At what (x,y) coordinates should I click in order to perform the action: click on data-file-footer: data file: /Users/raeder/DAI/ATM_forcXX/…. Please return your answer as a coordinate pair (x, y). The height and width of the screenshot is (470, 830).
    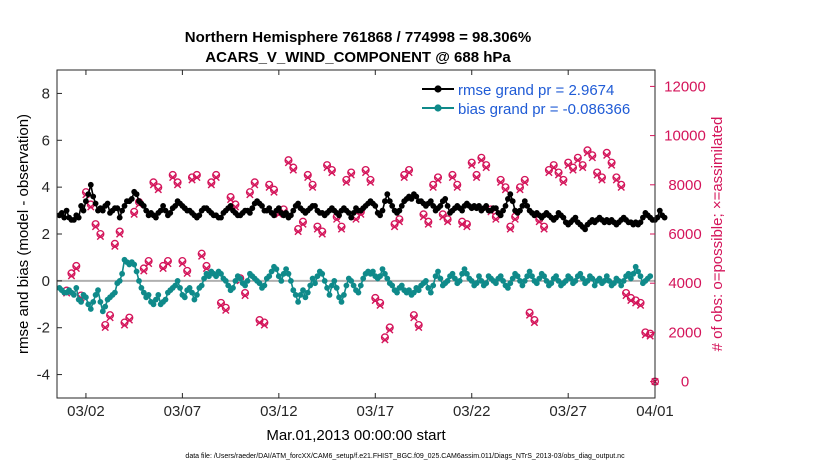
    Looking at the image, I should click on (405, 456).